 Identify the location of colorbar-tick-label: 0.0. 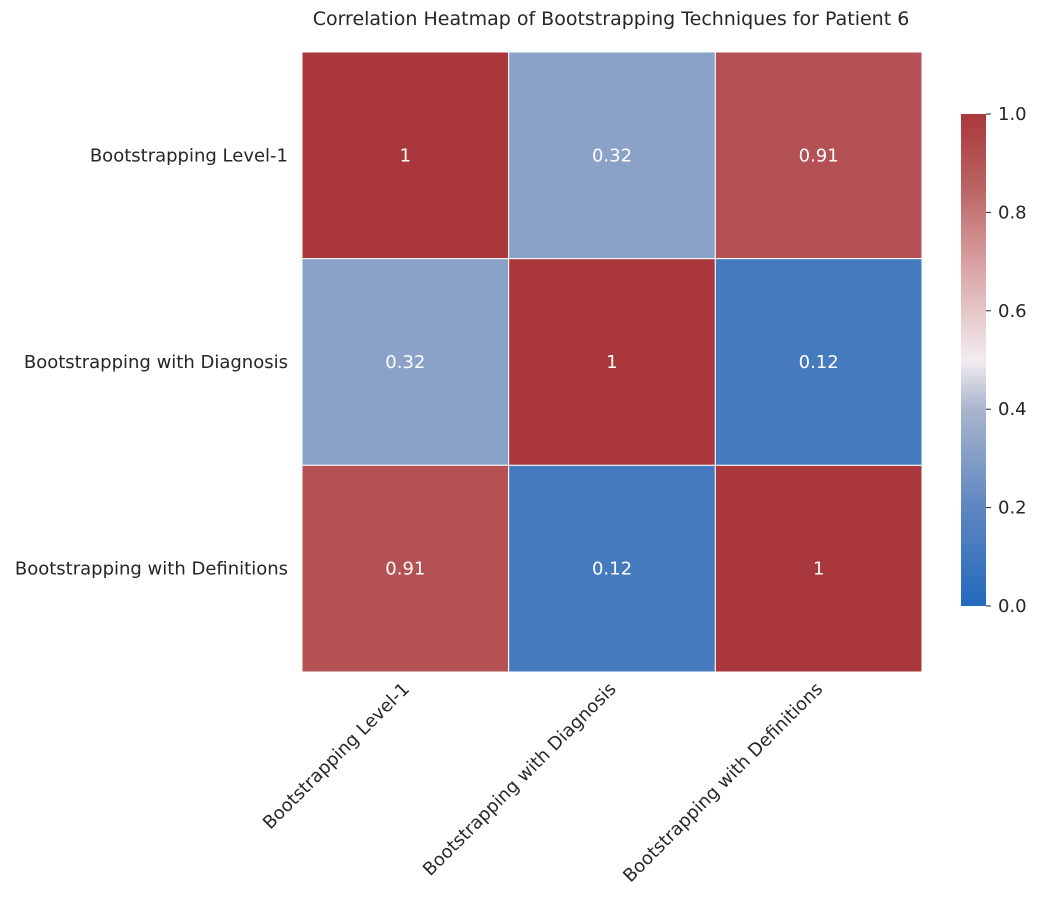
(1012, 606).